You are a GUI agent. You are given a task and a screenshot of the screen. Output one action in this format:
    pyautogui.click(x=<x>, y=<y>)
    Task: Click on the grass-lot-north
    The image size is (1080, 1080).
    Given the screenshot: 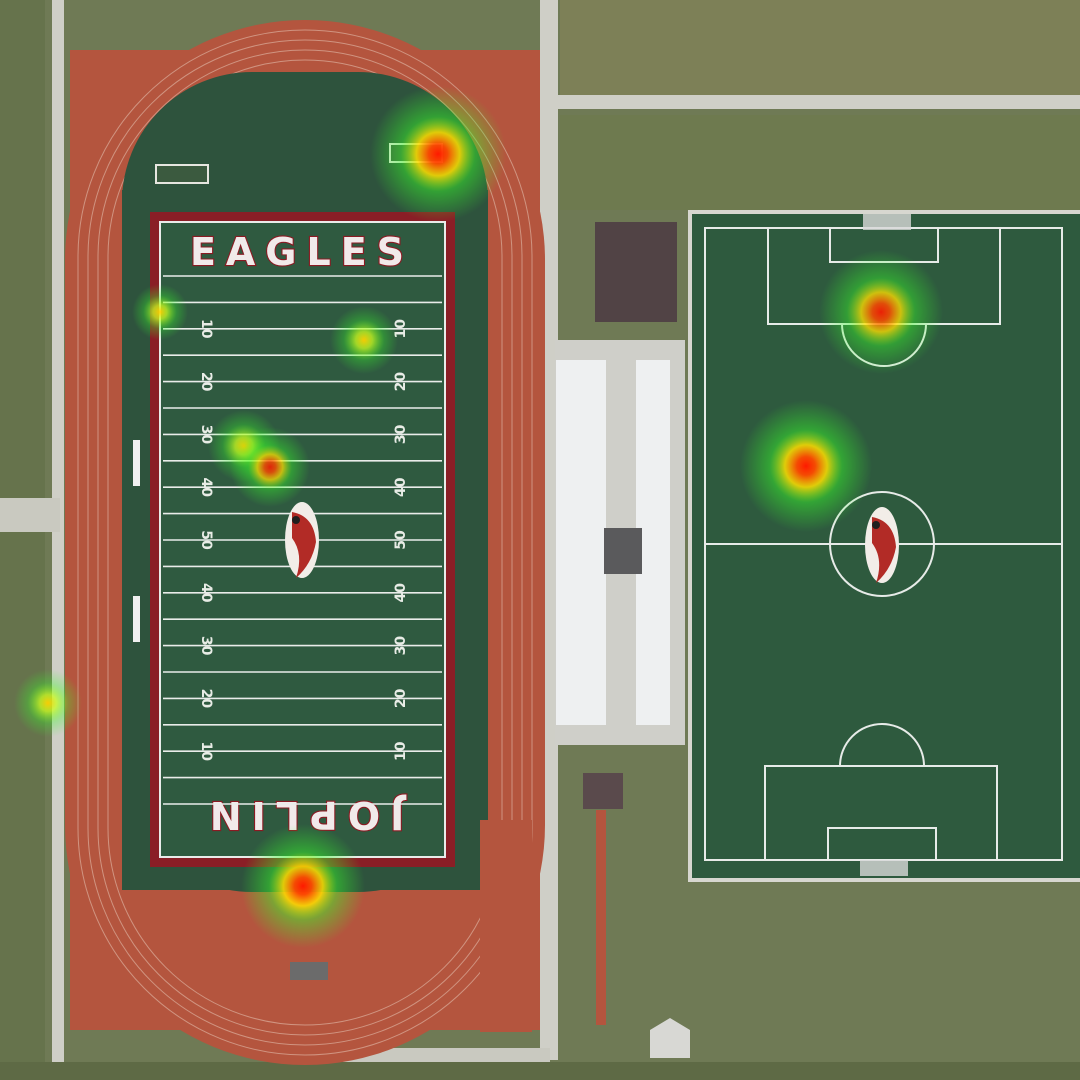 What is the action you would take?
    pyautogui.click(x=820, y=47)
    